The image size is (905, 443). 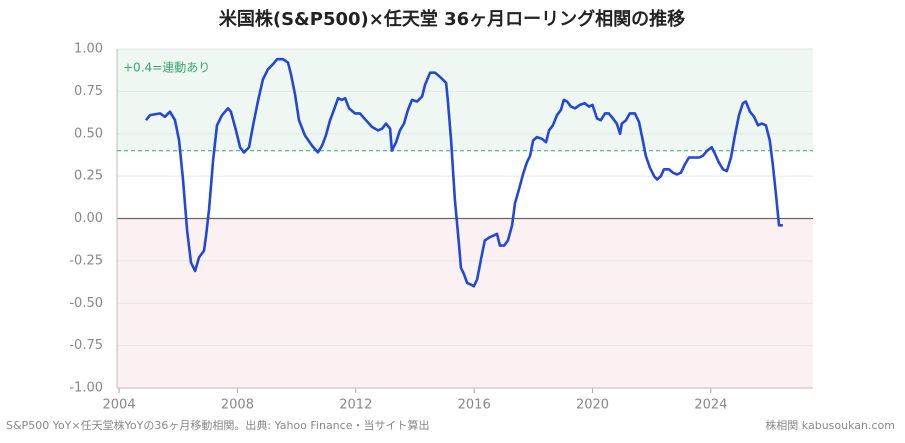 I want to click on y-tick-label: 0.25, so click(x=88, y=176).